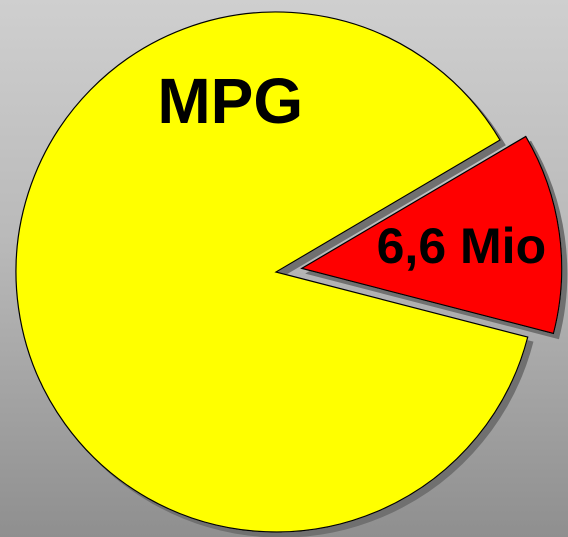 Image resolution: width=568 pixels, height=537 pixels. What do you see at coordinates (230, 101) in the screenshot?
I see `slice-label: MPG` at bounding box center [230, 101].